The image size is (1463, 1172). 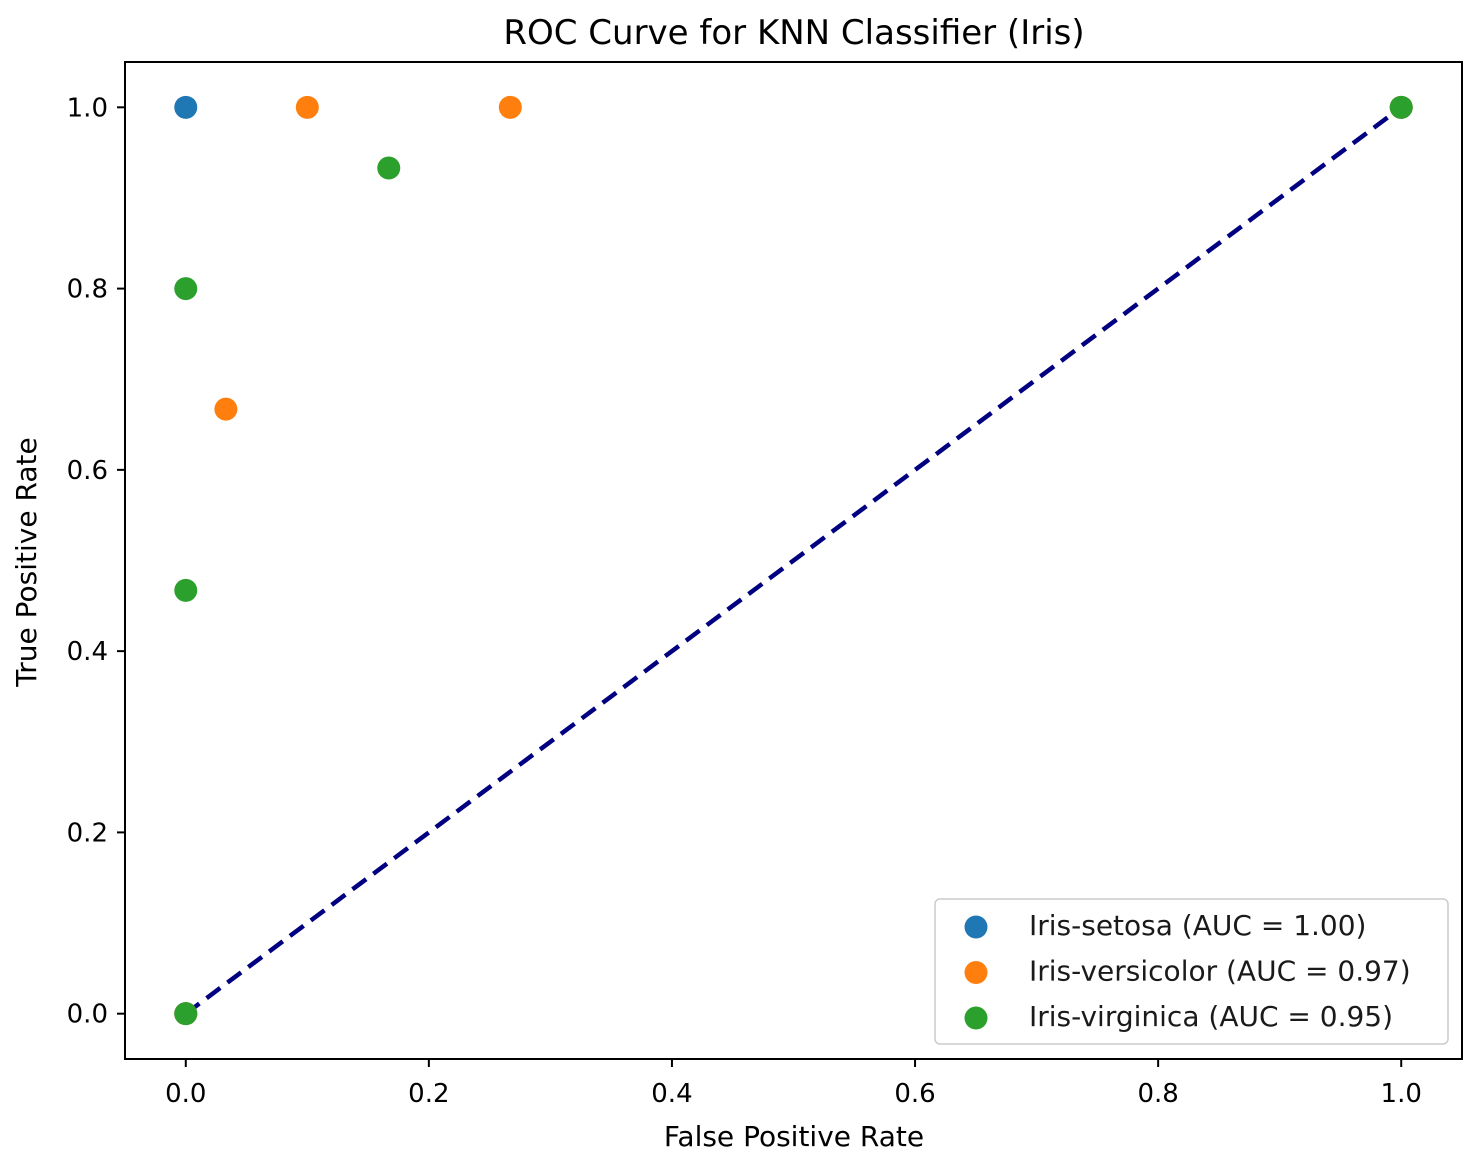 What do you see at coordinates (87, 290) in the screenshot?
I see `y-tick-label: 0.8` at bounding box center [87, 290].